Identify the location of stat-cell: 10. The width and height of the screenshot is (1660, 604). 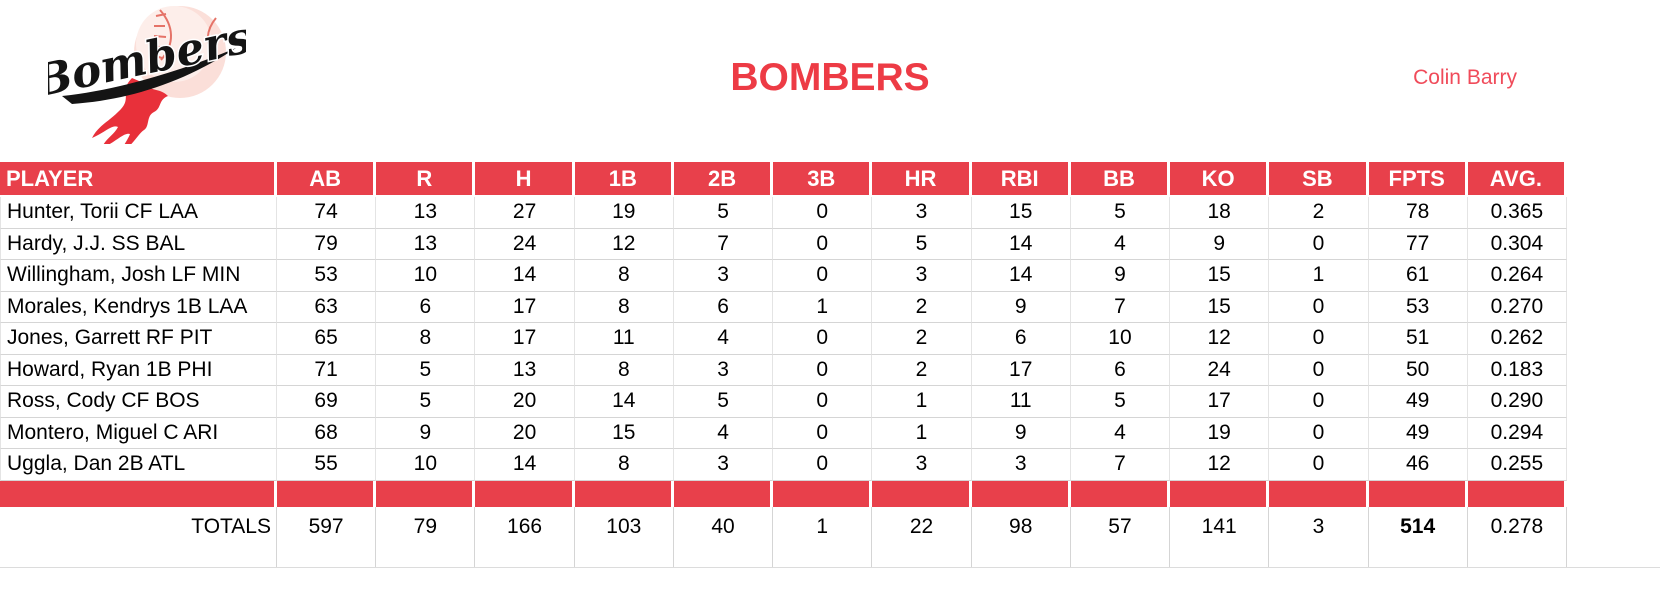
(426, 276).